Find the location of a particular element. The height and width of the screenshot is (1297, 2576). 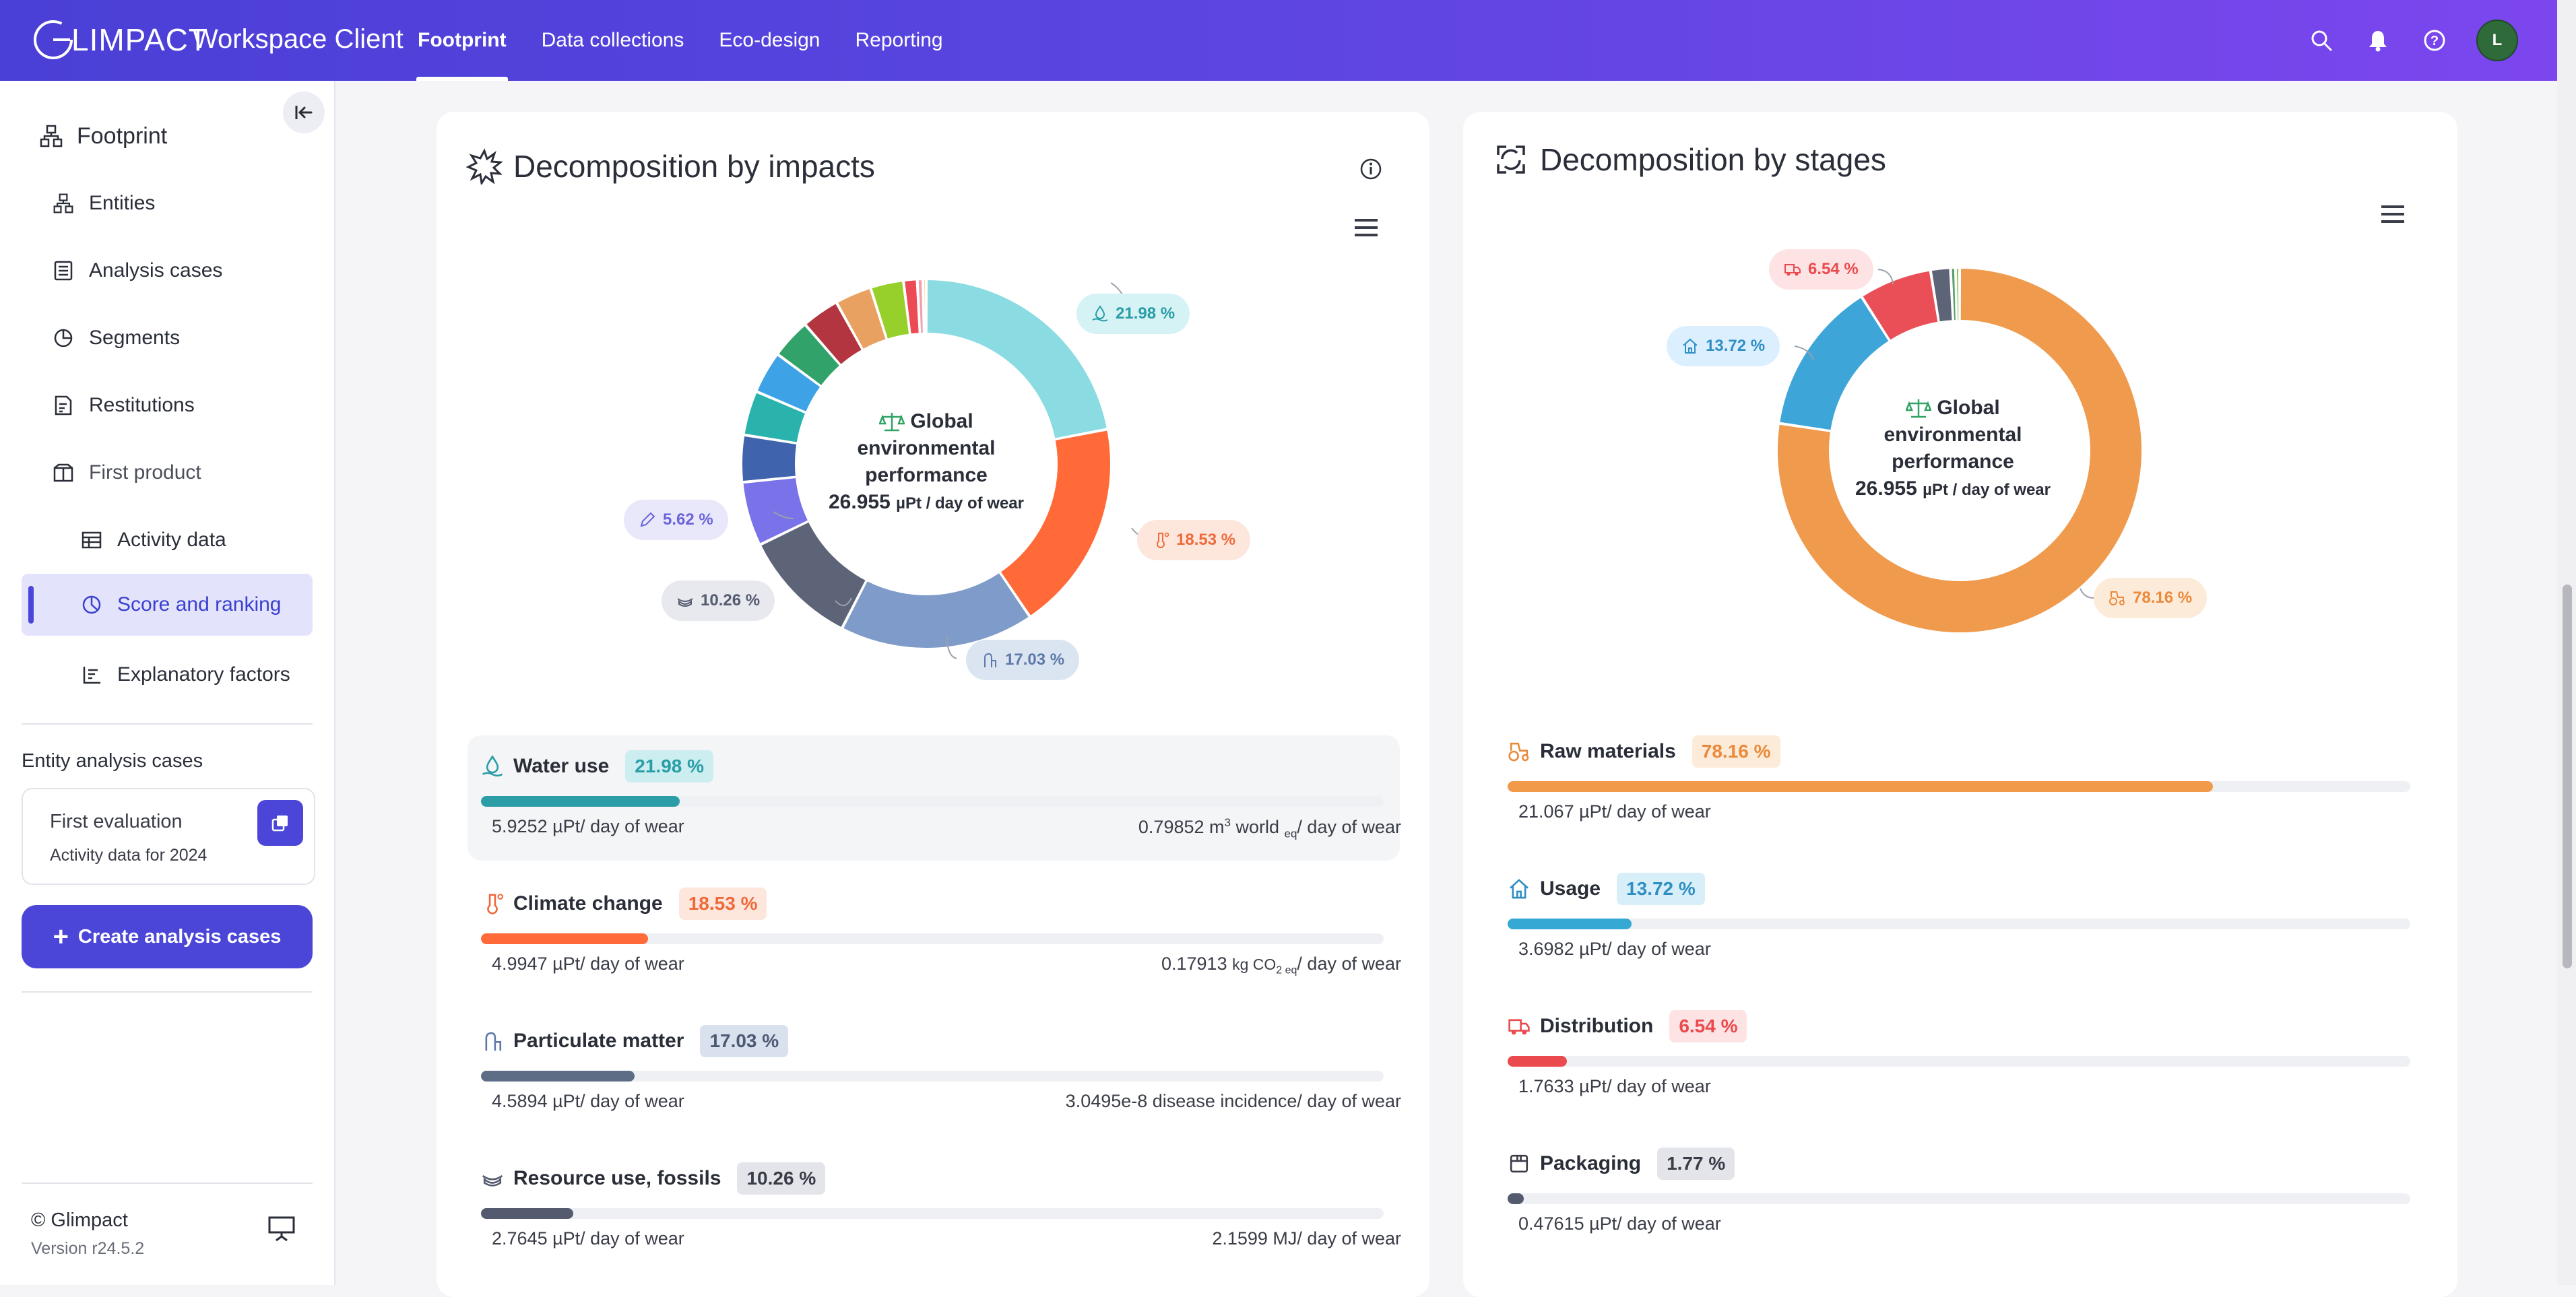

create-analysis-cases-button: + Create analysis cases is located at coordinates (168, 936).